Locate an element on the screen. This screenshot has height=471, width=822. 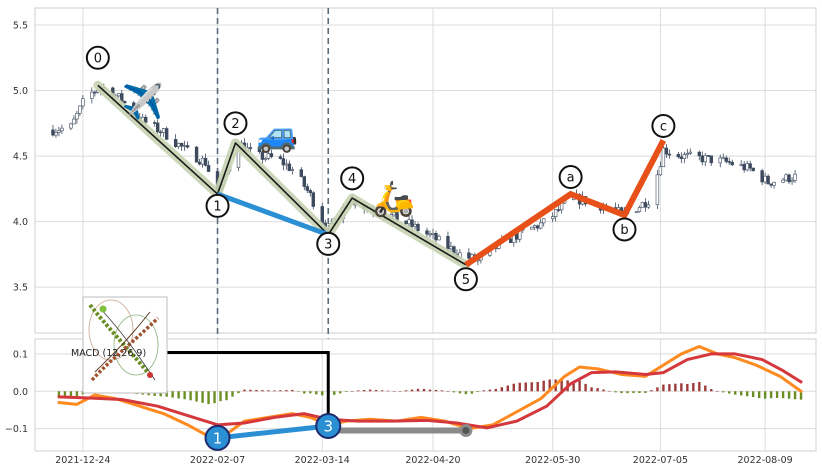
scooter-icon: 🛵 is located at coordinates (394, 199).